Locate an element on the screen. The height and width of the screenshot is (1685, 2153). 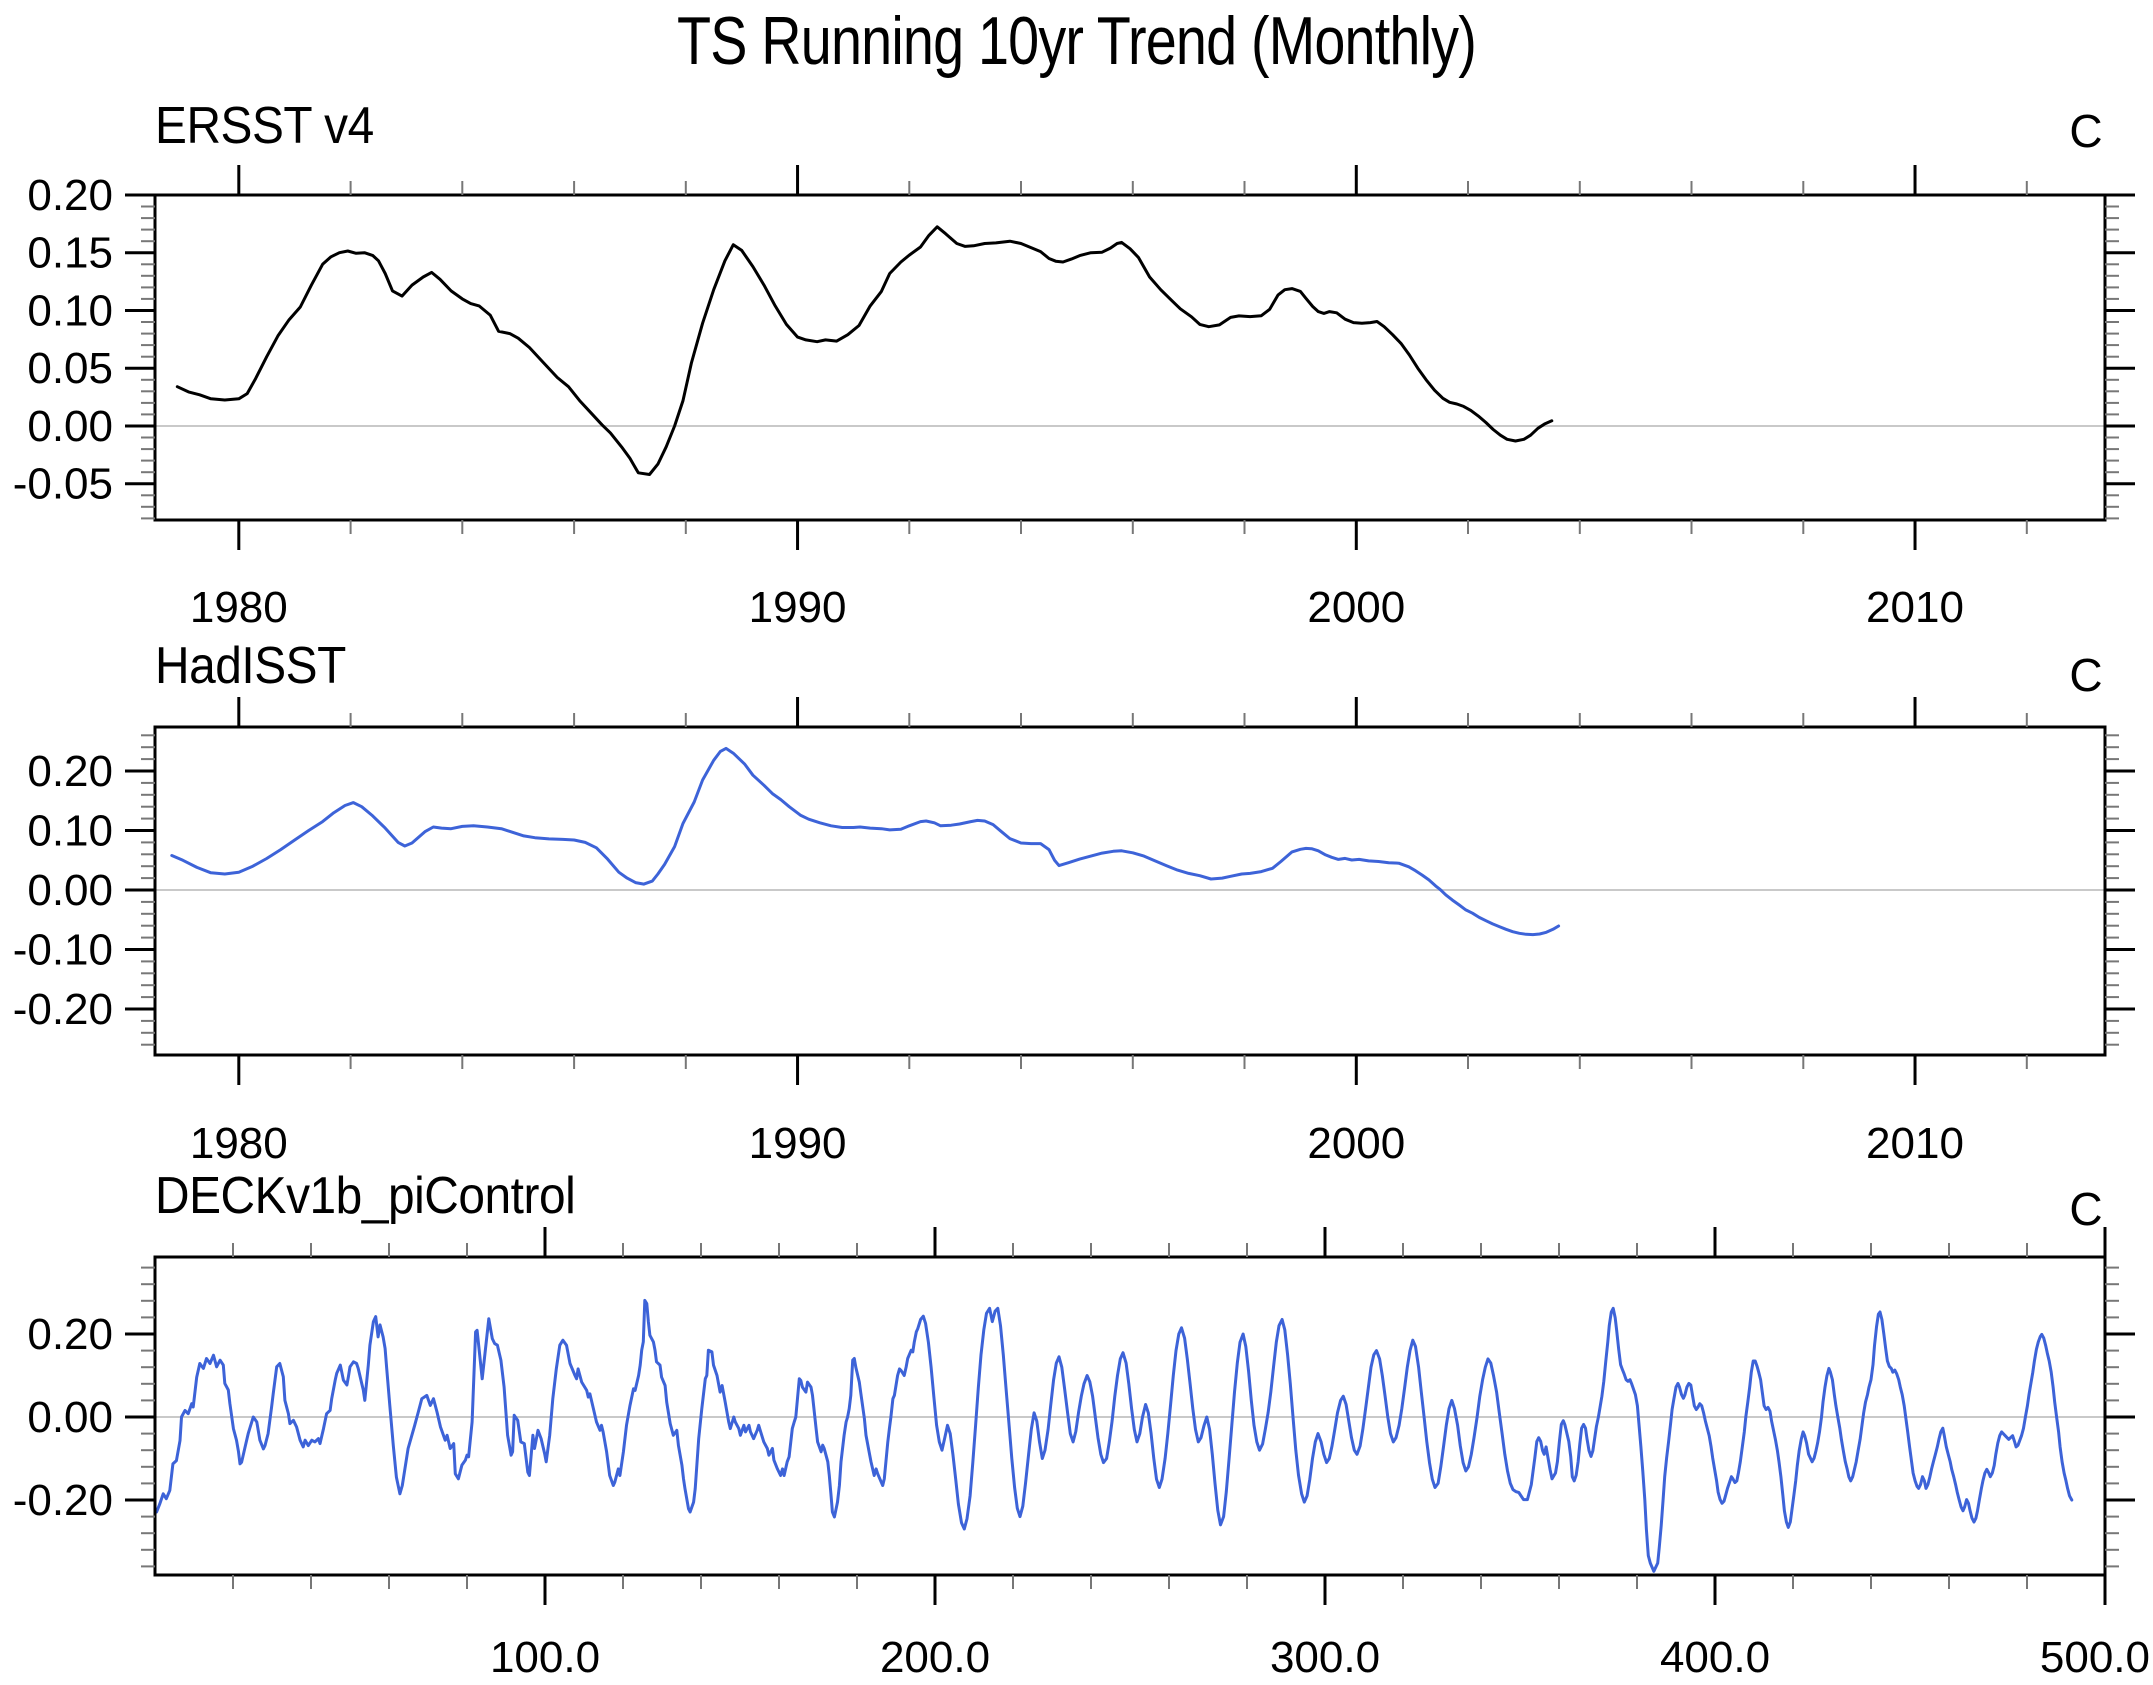
y-tick-label: 0.05 is located at coordinates (70, 368).